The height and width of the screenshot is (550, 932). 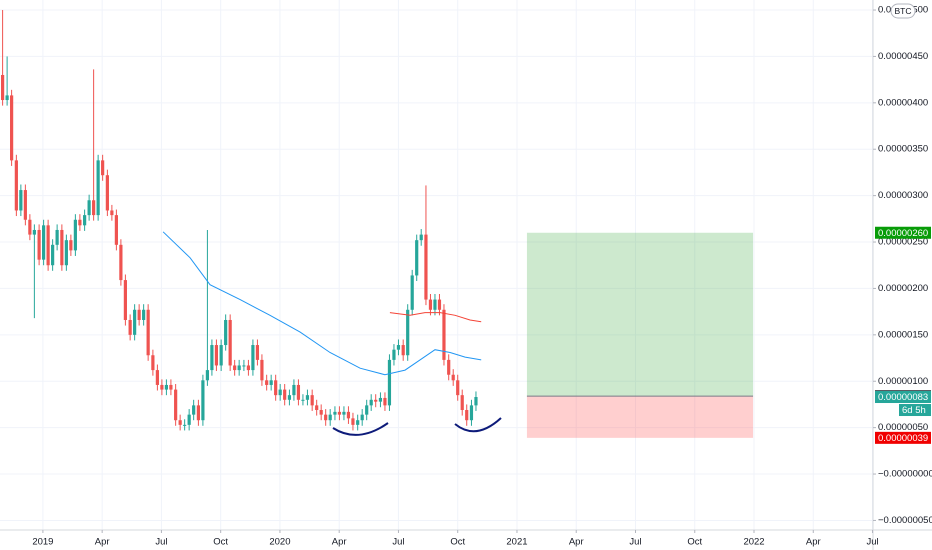 I want to click on last-price-label-text: 0.00000083, so click(x=903, y=397).